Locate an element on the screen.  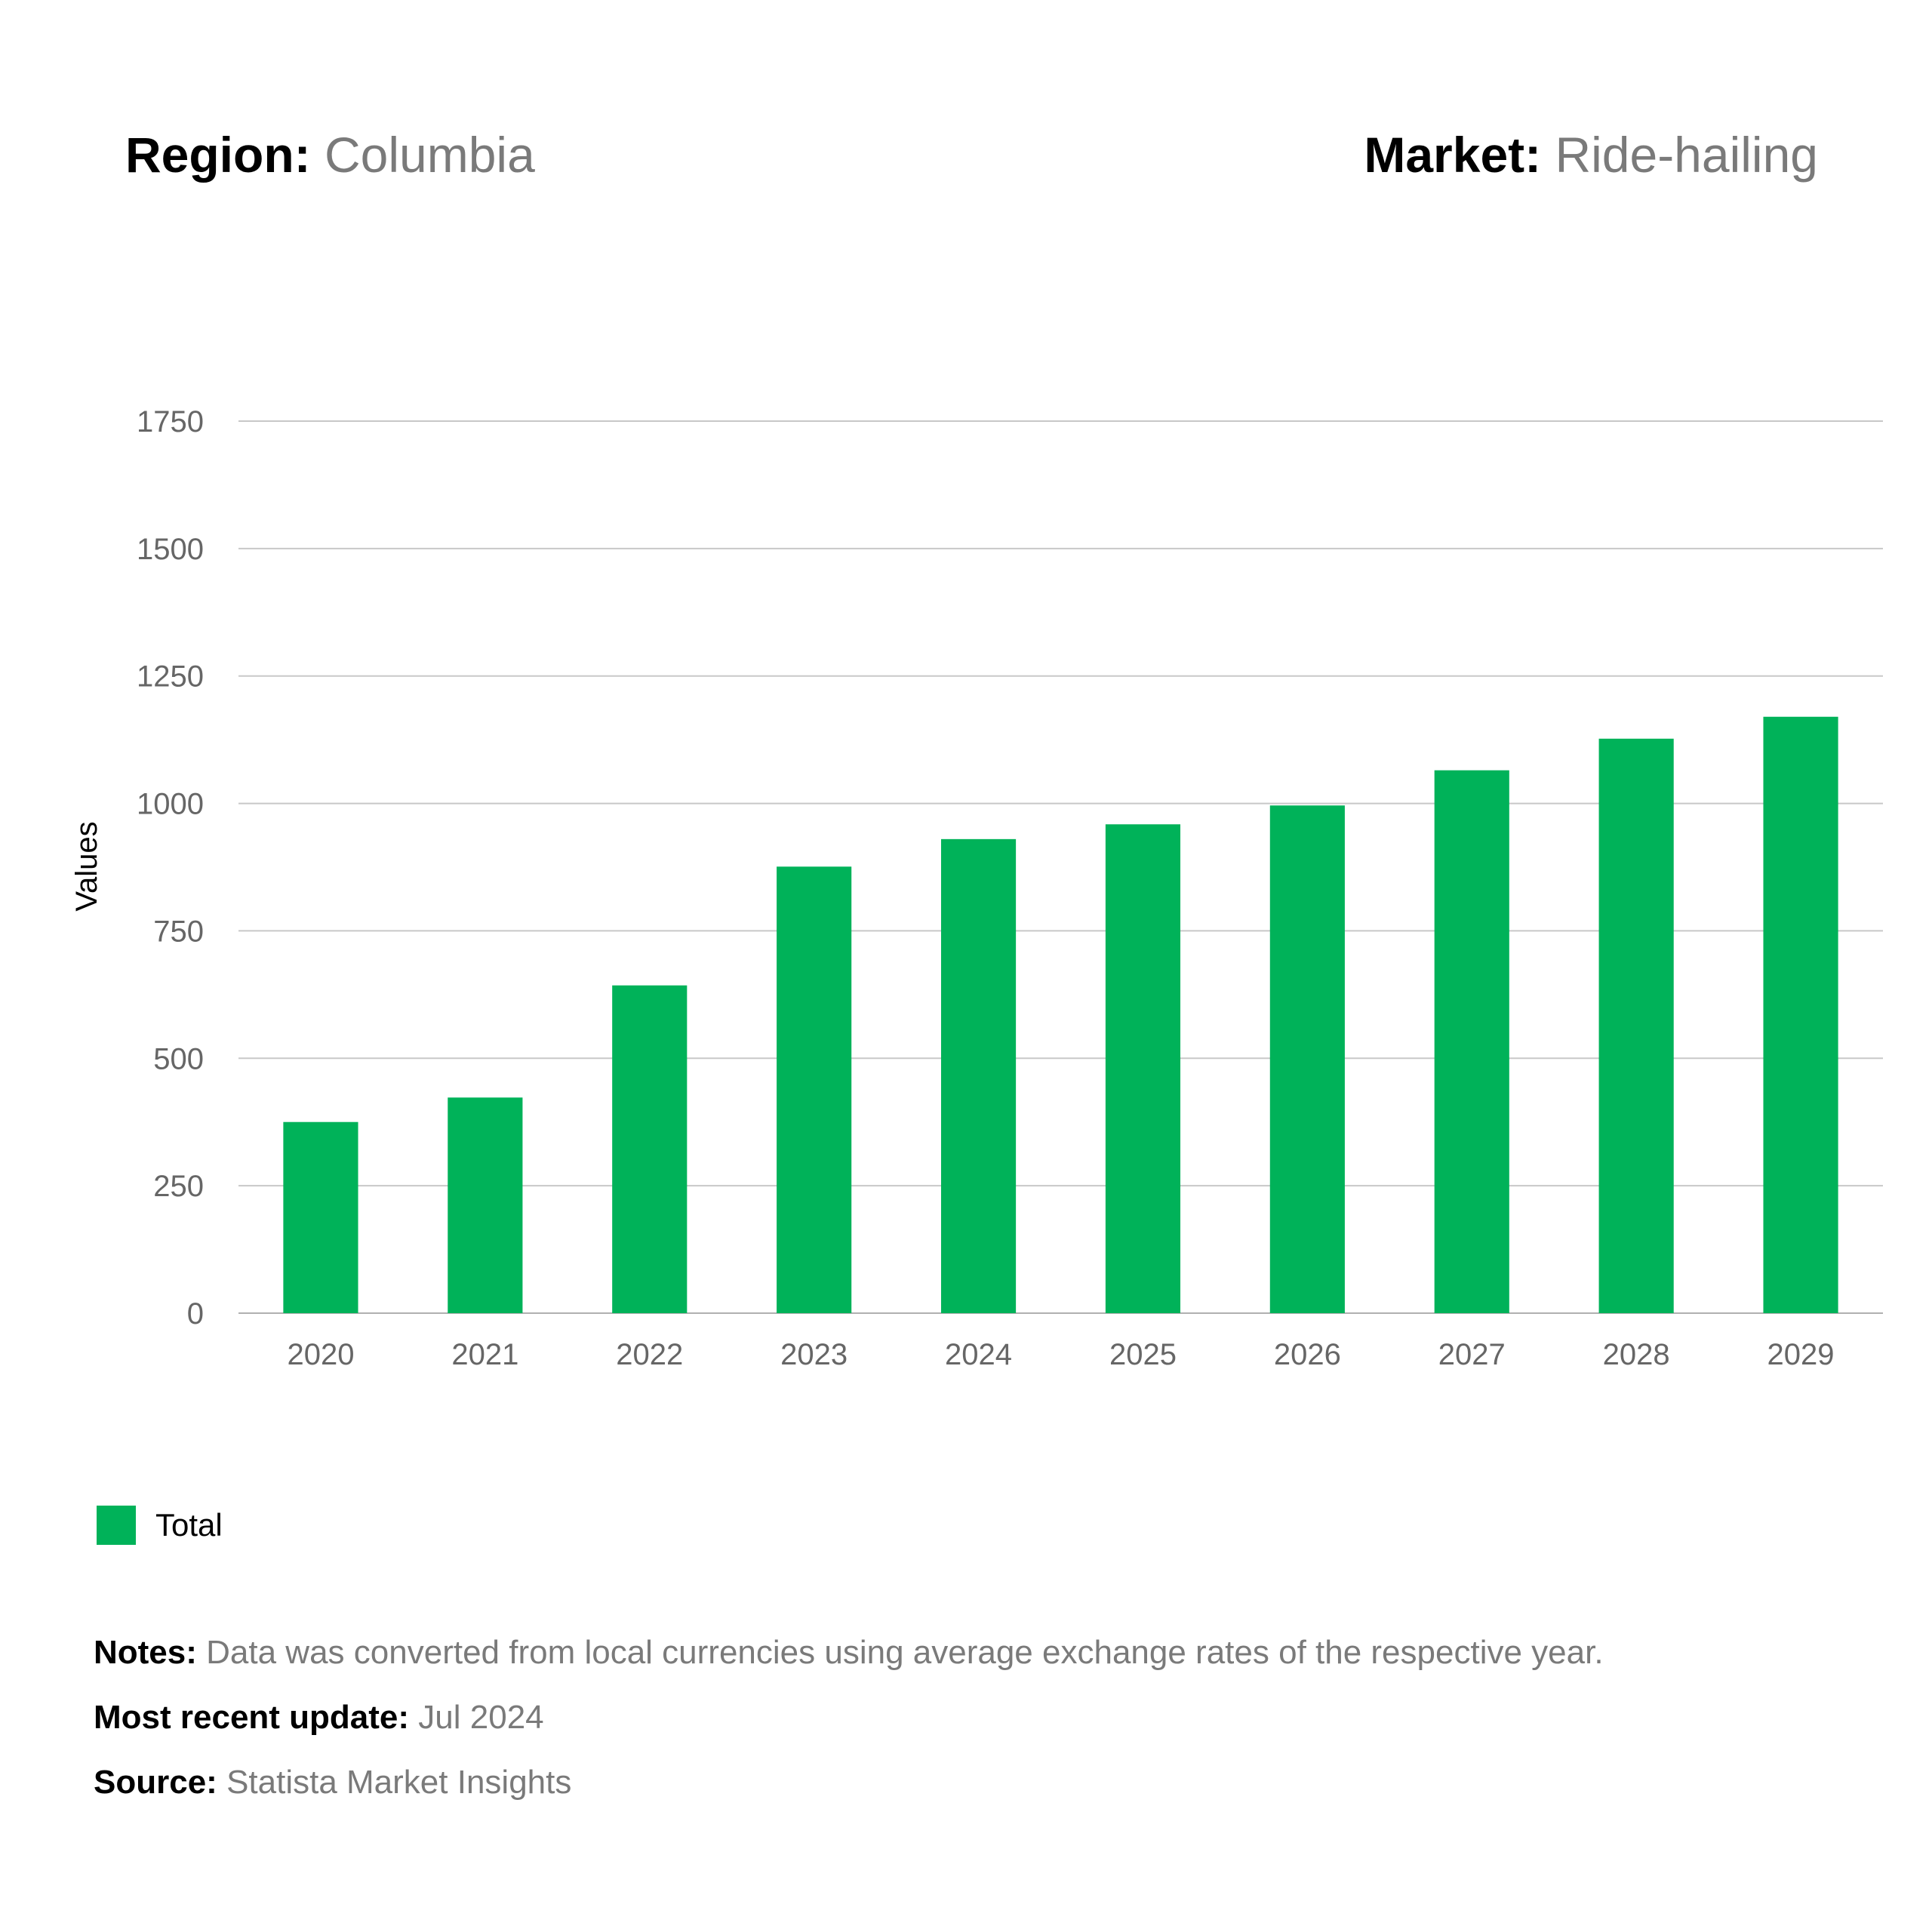
y-tick-label: 500 is located at coordinates (178, 1058).